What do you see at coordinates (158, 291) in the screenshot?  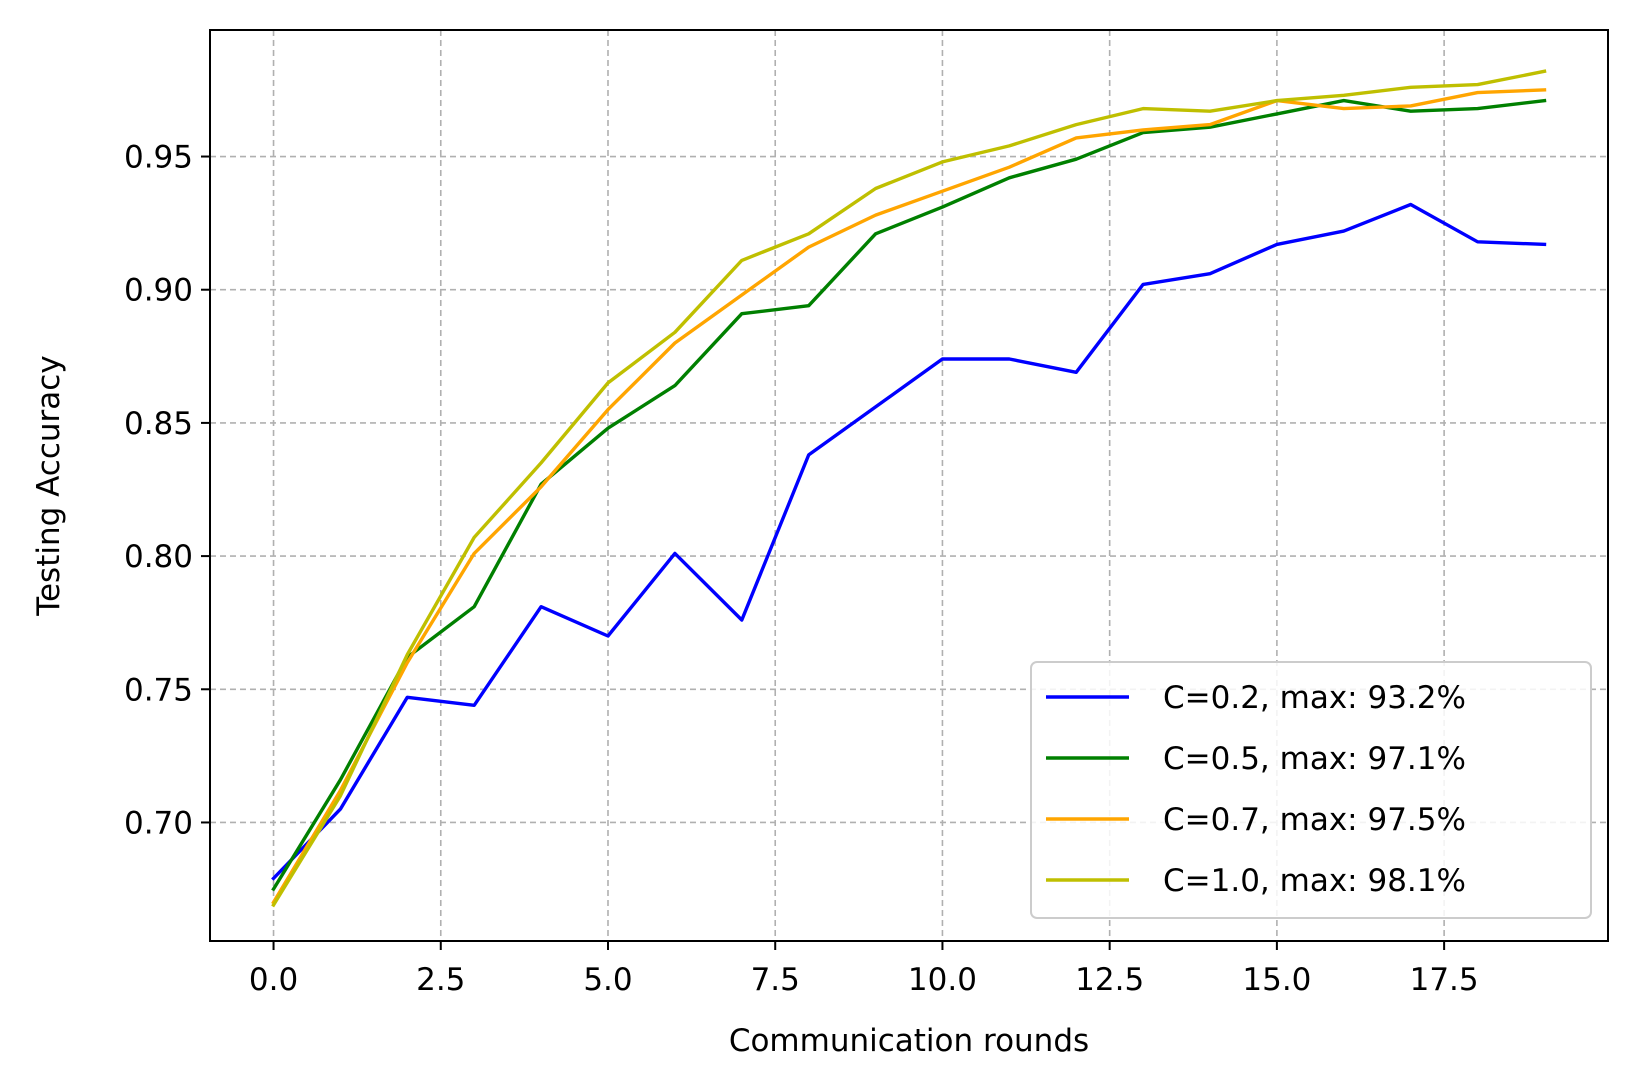 I see `y-tick-label: 0.90` at bounding box center [158, 291].